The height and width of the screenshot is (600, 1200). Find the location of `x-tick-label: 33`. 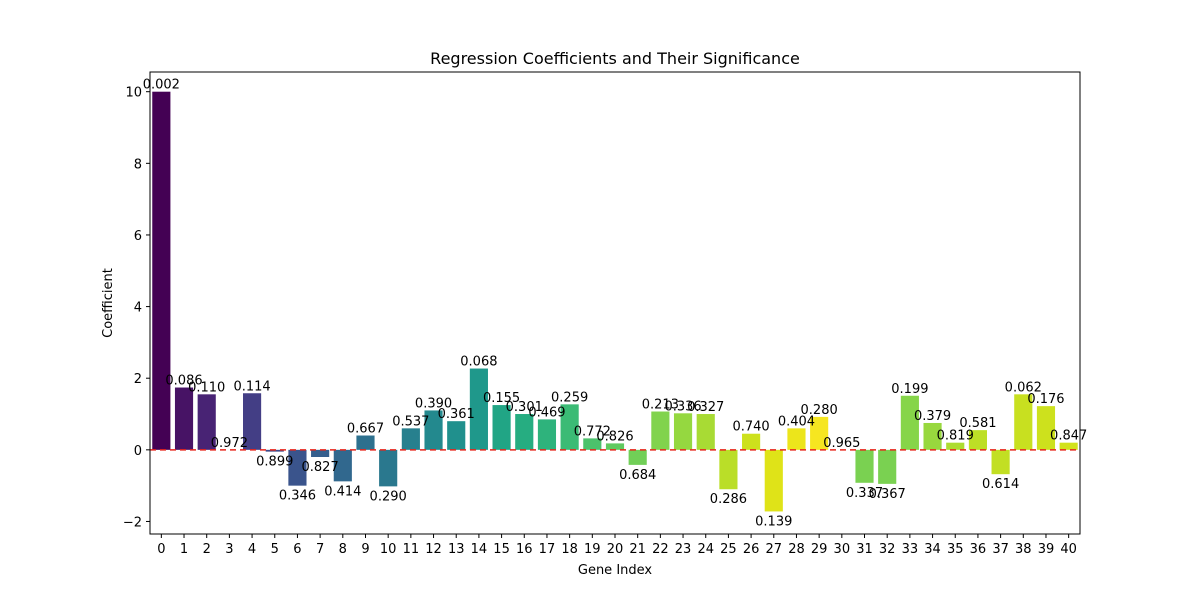

x-tick-label: 33 is located at coordinates (910, 549).